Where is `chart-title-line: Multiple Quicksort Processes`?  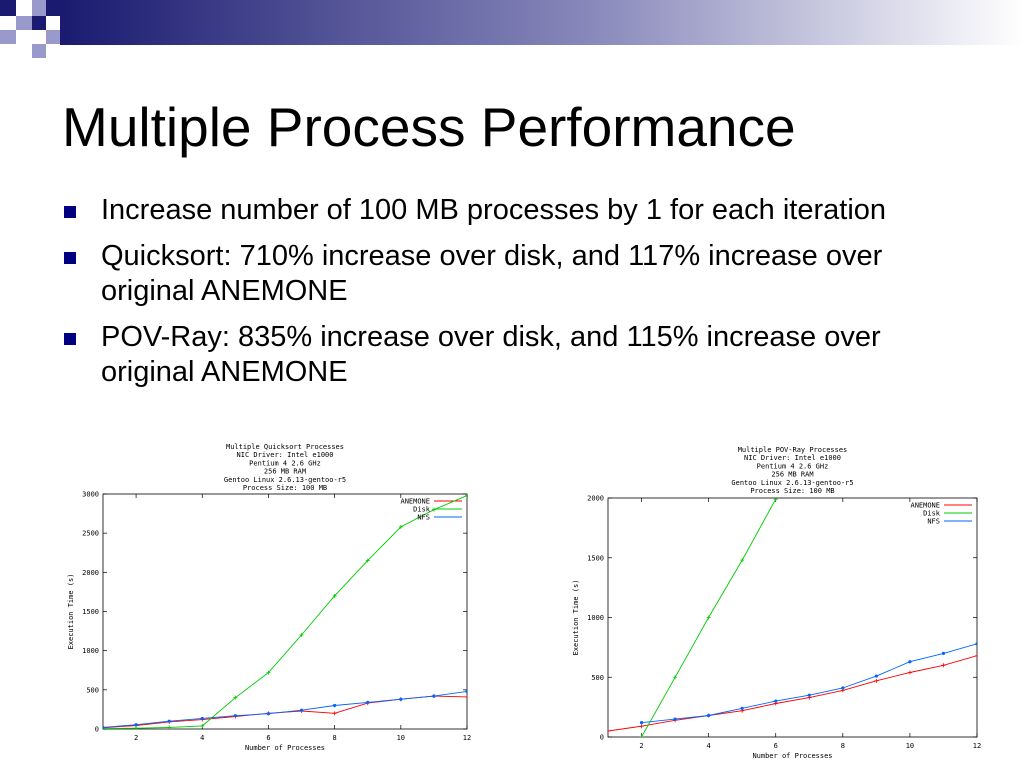 chart-title-line: Multiple Quicksort Processes is located at coordinates (285, 447).